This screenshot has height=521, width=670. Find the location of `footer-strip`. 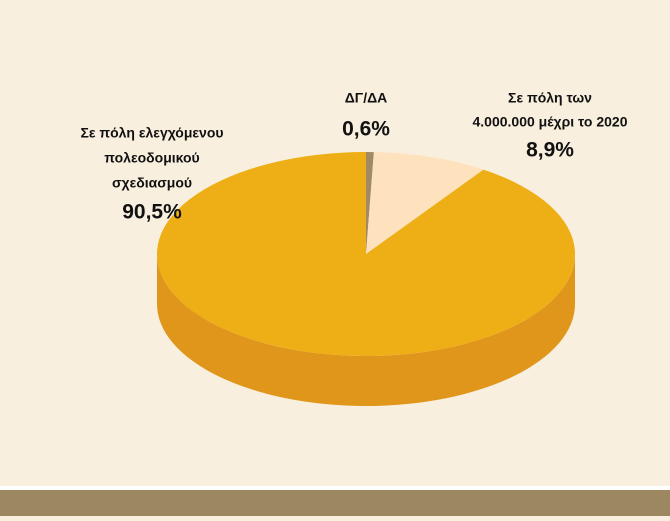

footer-strip is located at coordinates (335, 503).